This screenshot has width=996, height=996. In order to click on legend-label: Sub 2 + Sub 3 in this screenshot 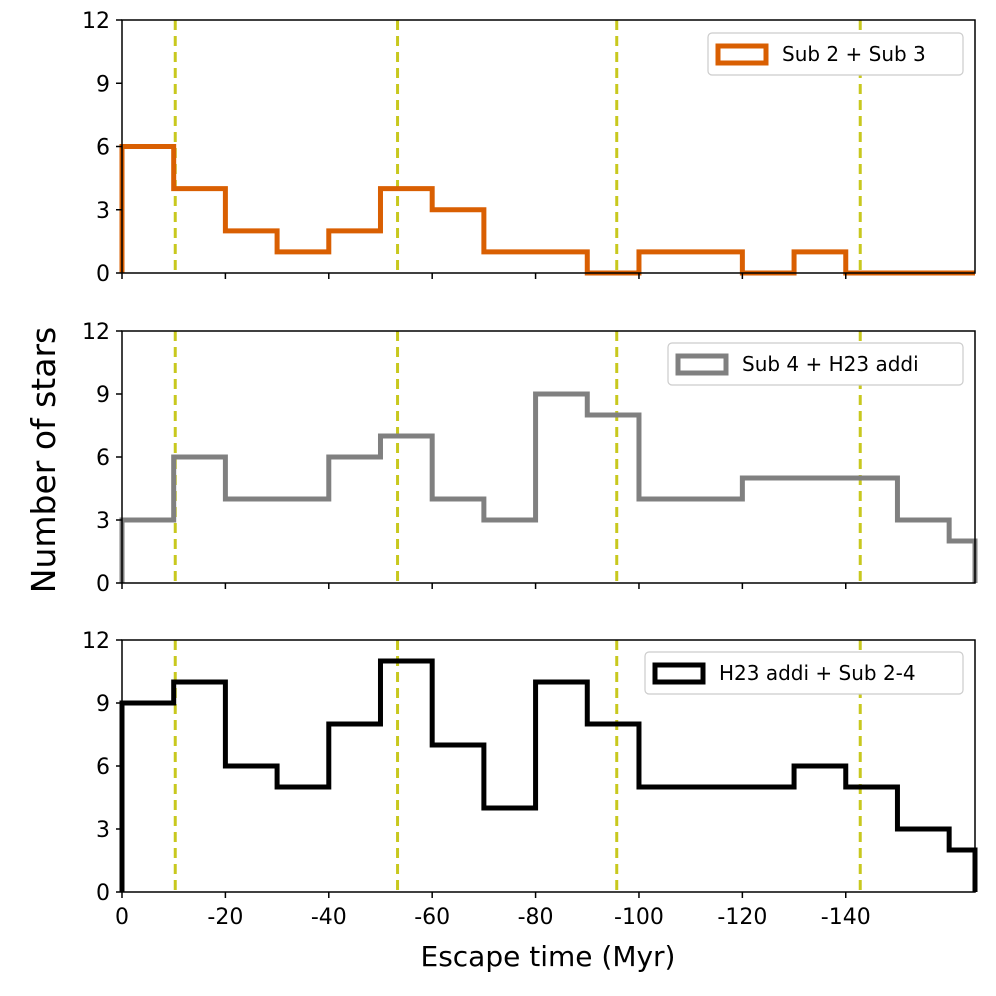, I will do `click(854, 54)`.